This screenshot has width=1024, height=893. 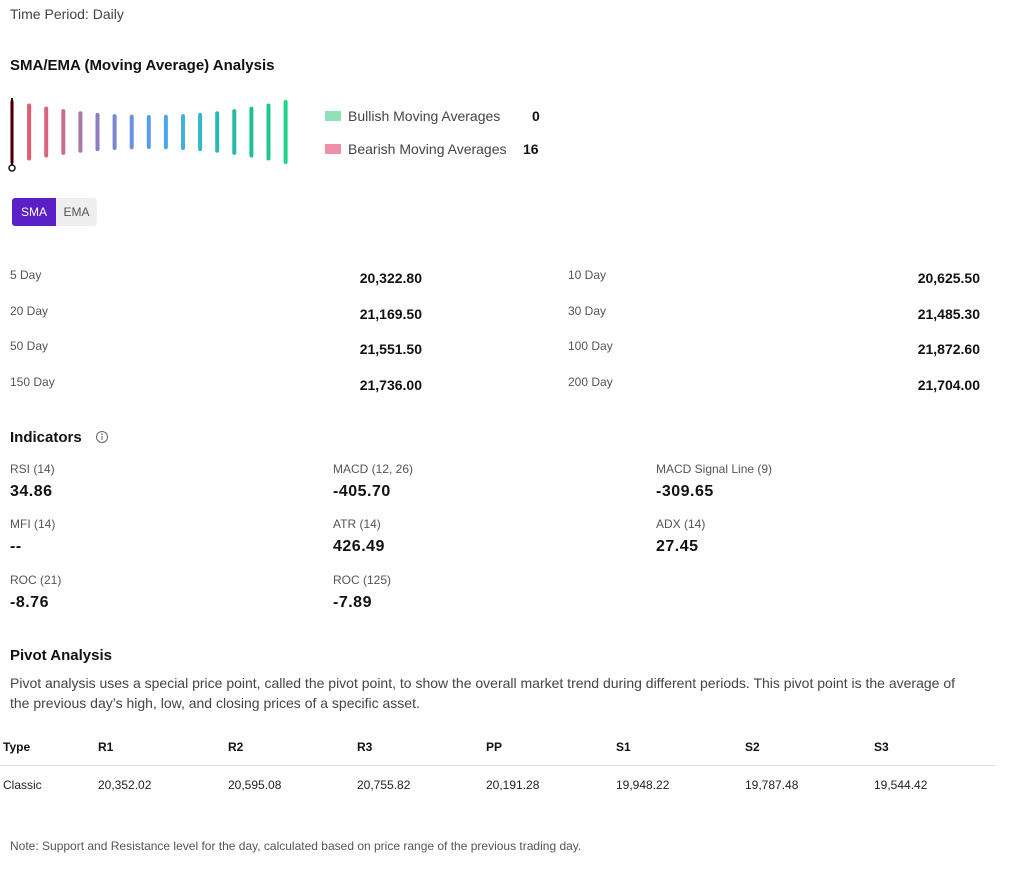 What do you see at coordinates (67, 14) in the screenshot?
I see `time-period: Time Period: Daily` at bounding box center [67, 14].